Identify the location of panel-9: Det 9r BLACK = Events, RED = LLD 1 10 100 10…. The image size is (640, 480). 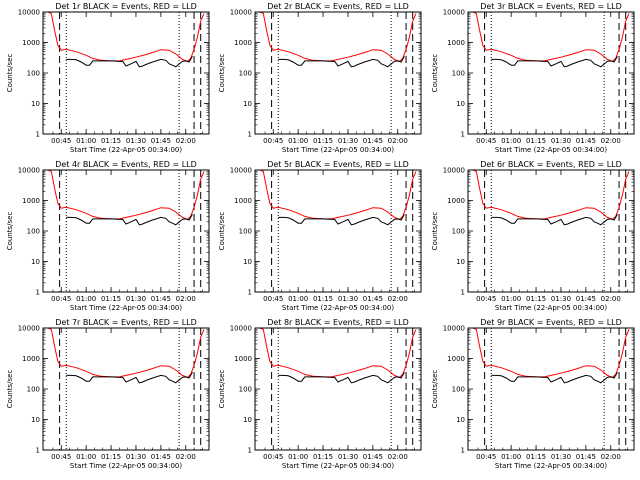
(533, 394).